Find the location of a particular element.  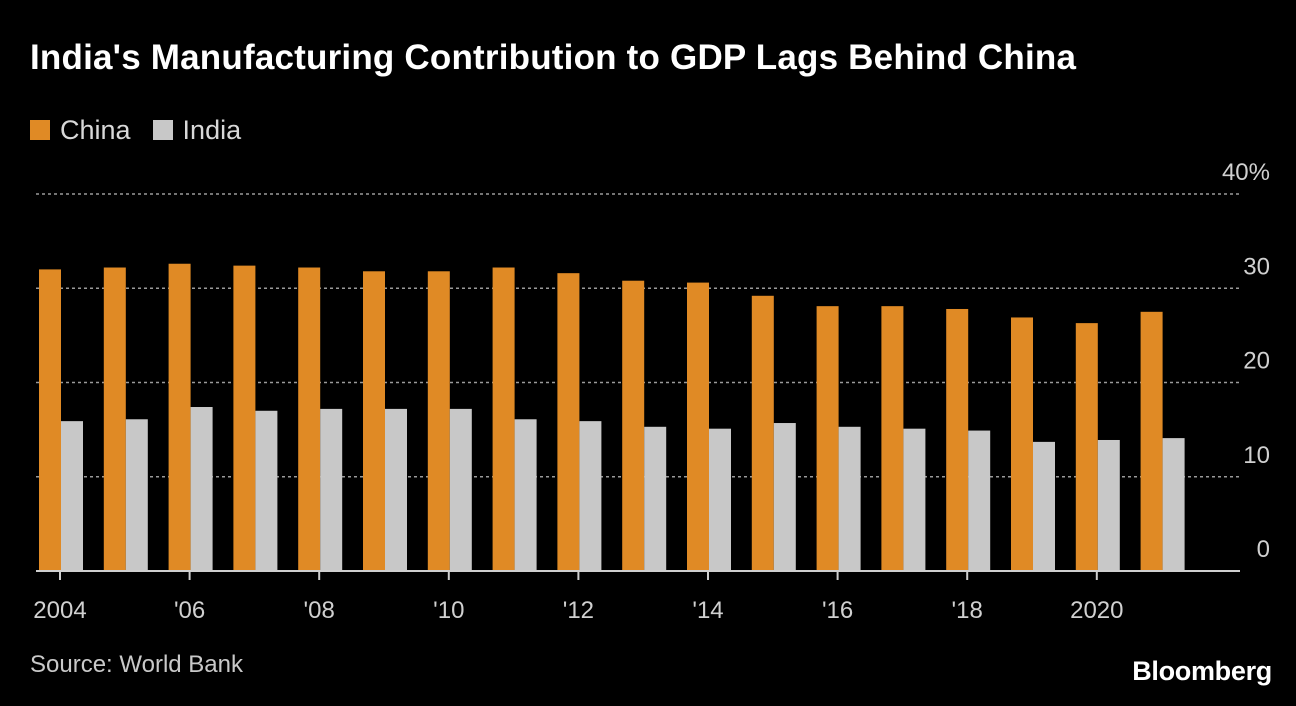

bar-india-2017 is located at coordinates (914, 499).